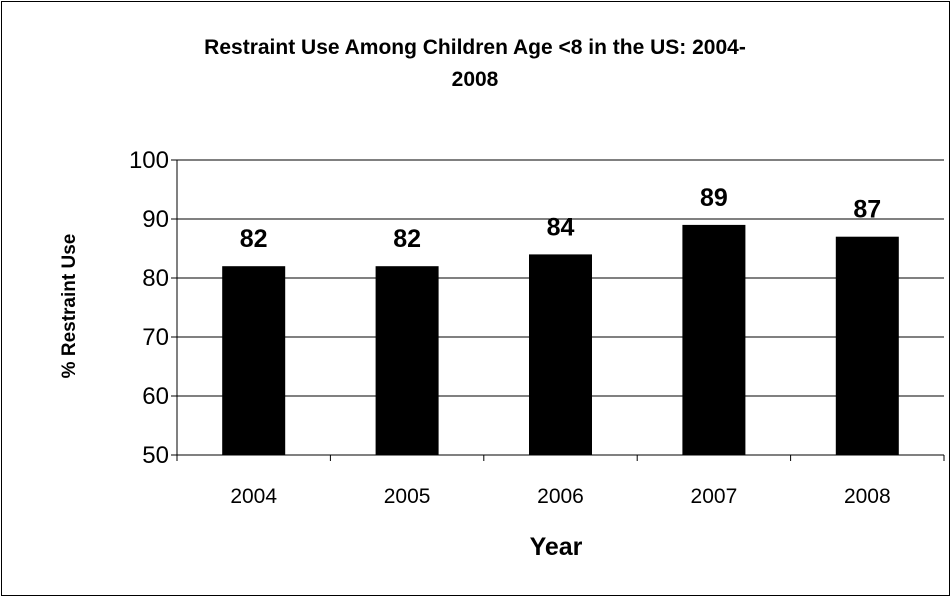 This screenshot has width=951, height=597. What do you see at coordinates (714, 496) in the screenshot?
I see `x-tick-label: 2007` at bounding box center [714, 496].